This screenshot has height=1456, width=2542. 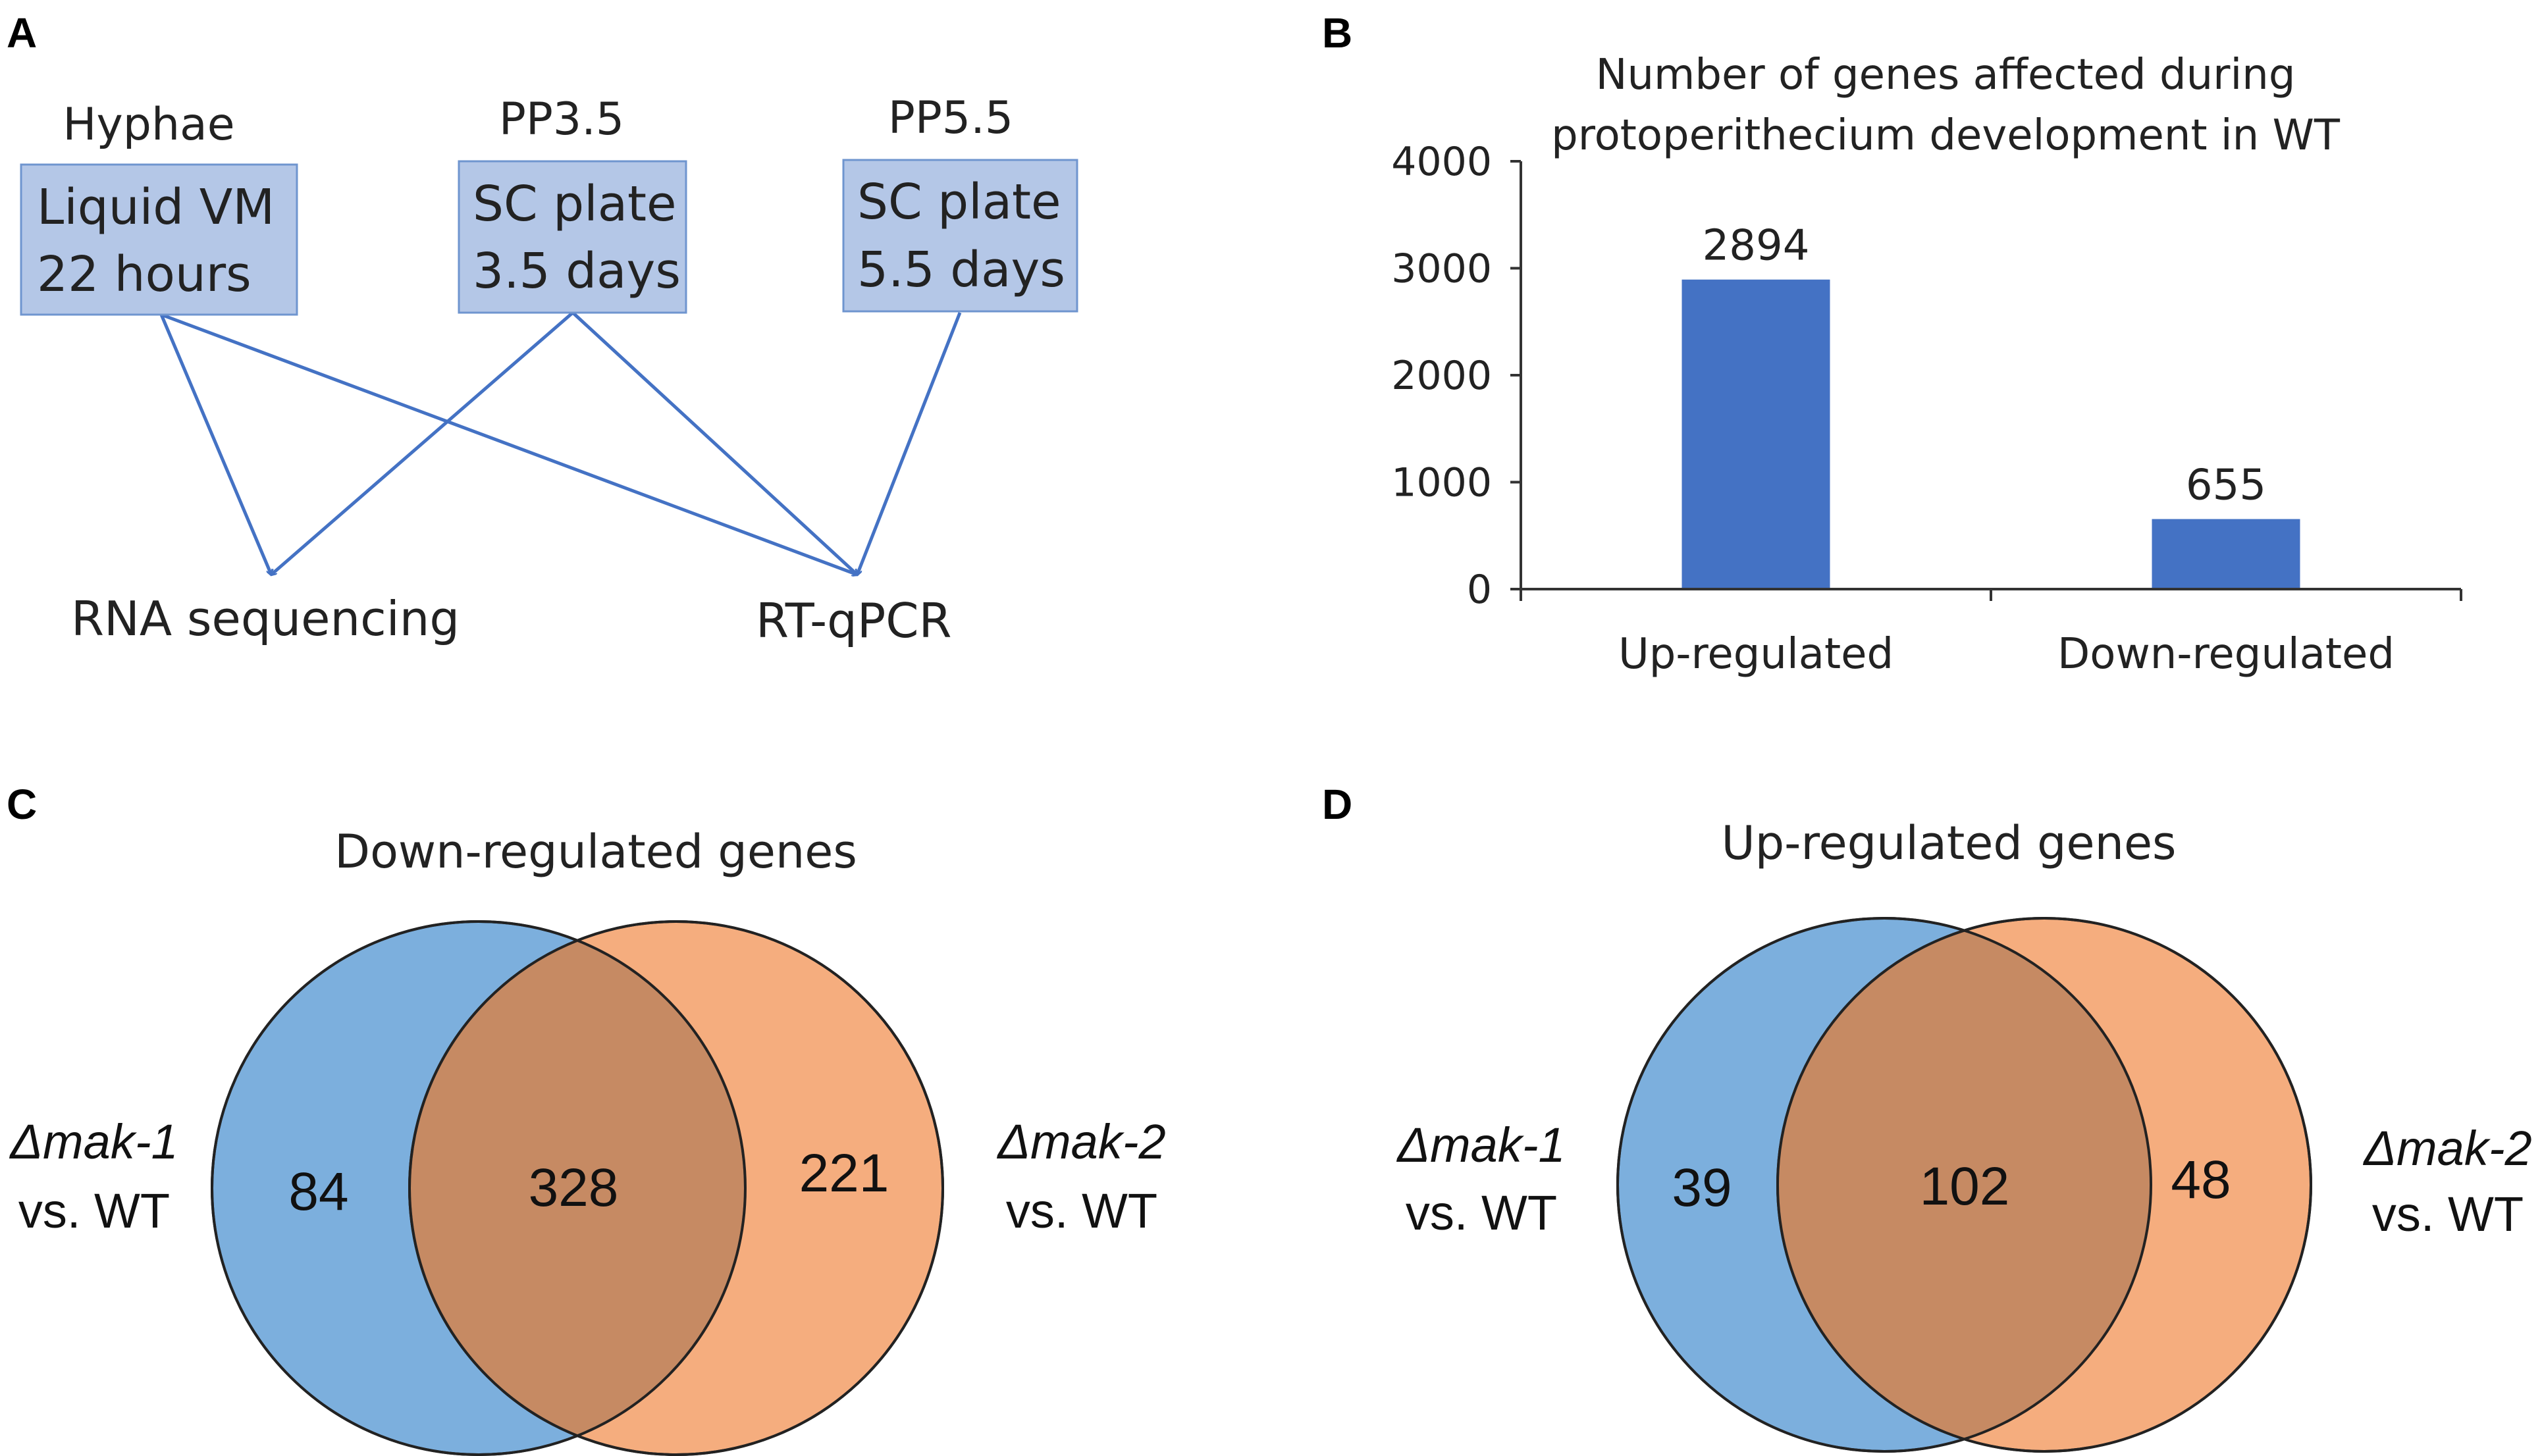 I want to click on venn-down-right-mutant: Δmak-2, so click(x=1080, y=1141).